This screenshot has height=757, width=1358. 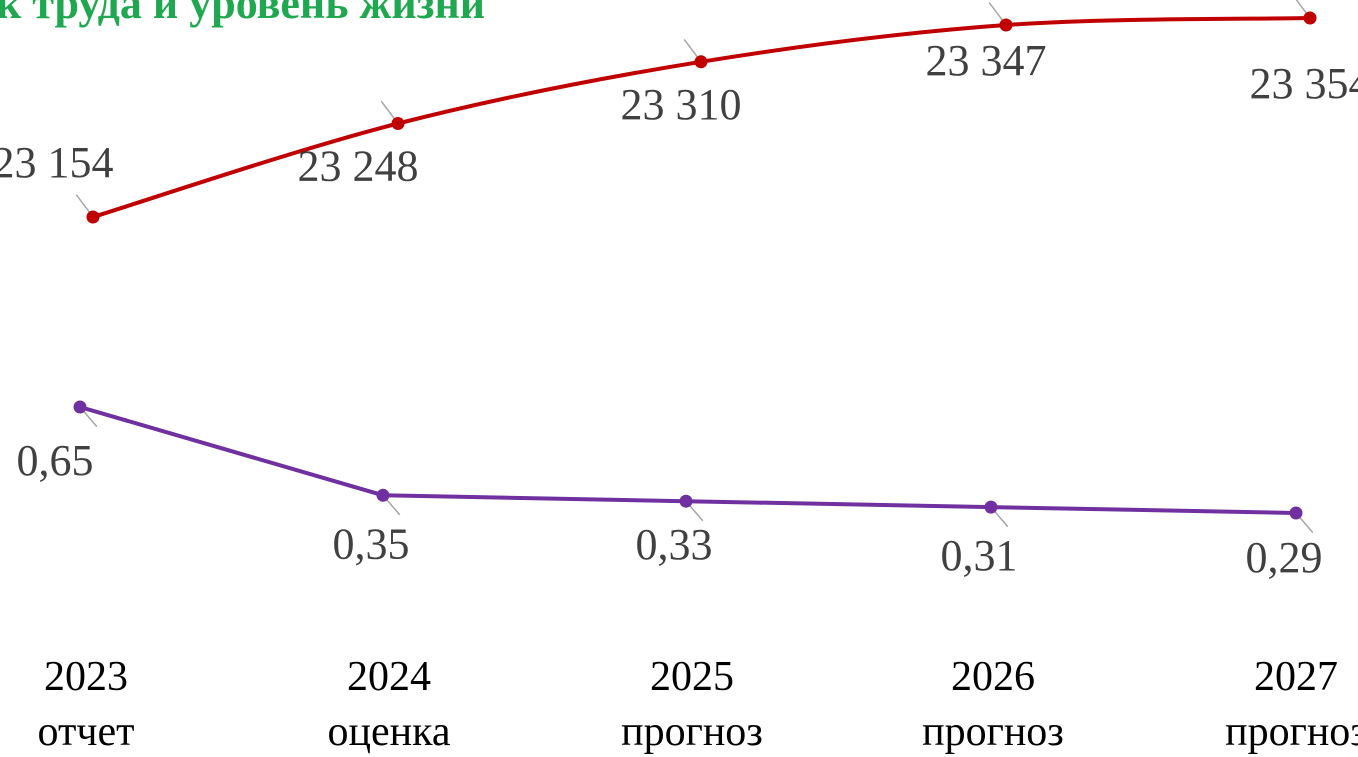 What do you see at coordinates (57, 162) in the screenshot?
I see `series-1-data-label: 23 154` at bounding box center [57, 162].